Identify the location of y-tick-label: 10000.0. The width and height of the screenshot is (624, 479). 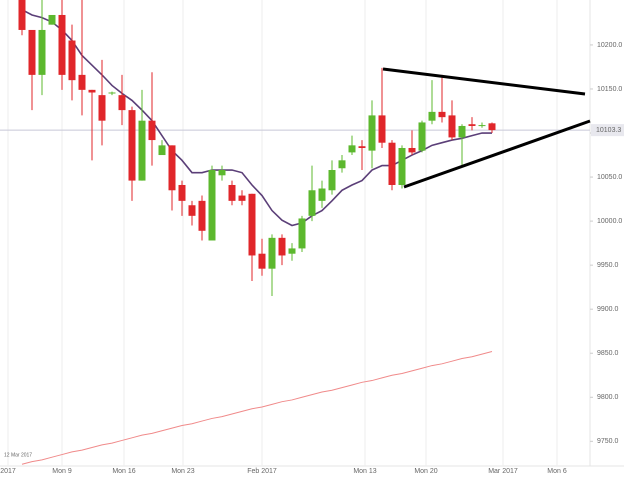
(609, 221).